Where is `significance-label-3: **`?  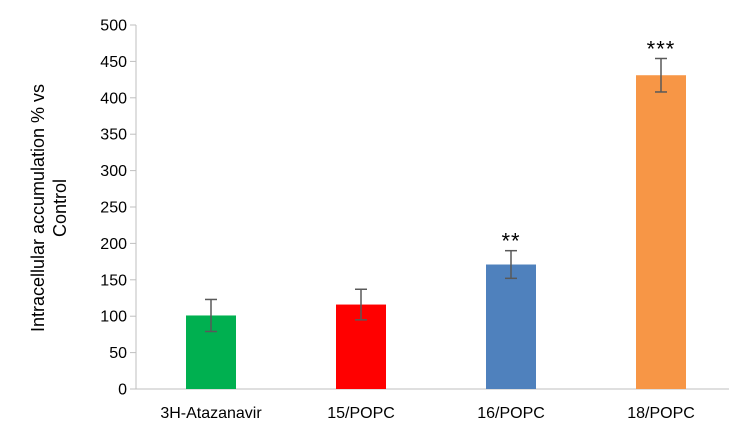 significance-label-3: ** is located at coordinates (510, 241).